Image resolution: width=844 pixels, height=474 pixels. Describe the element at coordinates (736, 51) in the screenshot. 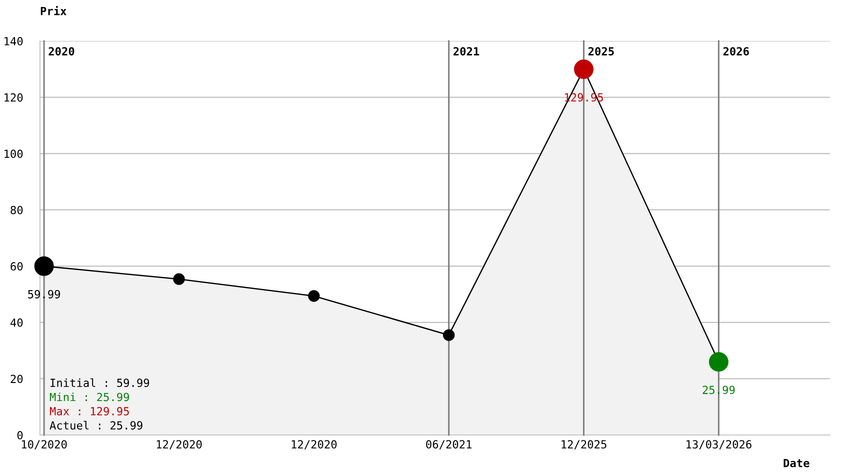

I see `ref-line-label: 2026` at that location.